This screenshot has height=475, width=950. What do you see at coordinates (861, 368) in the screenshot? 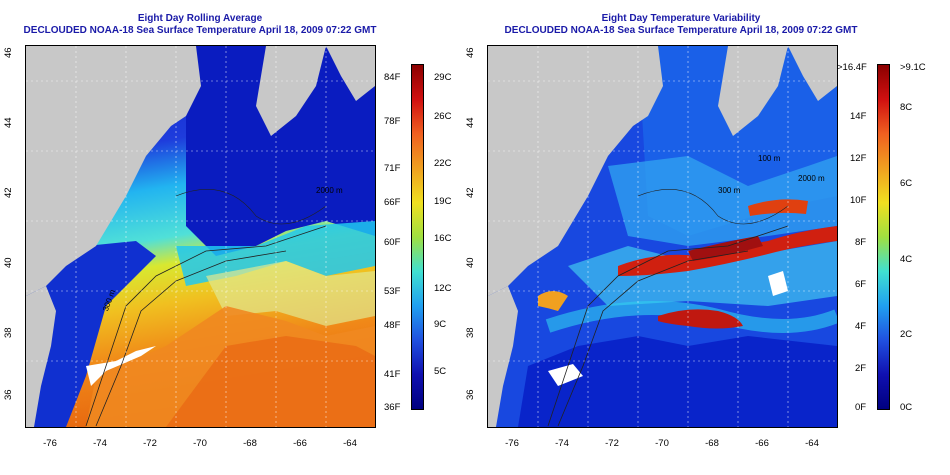
I see `colorbar-label-f: 2F` at bounding box center [861, 368].